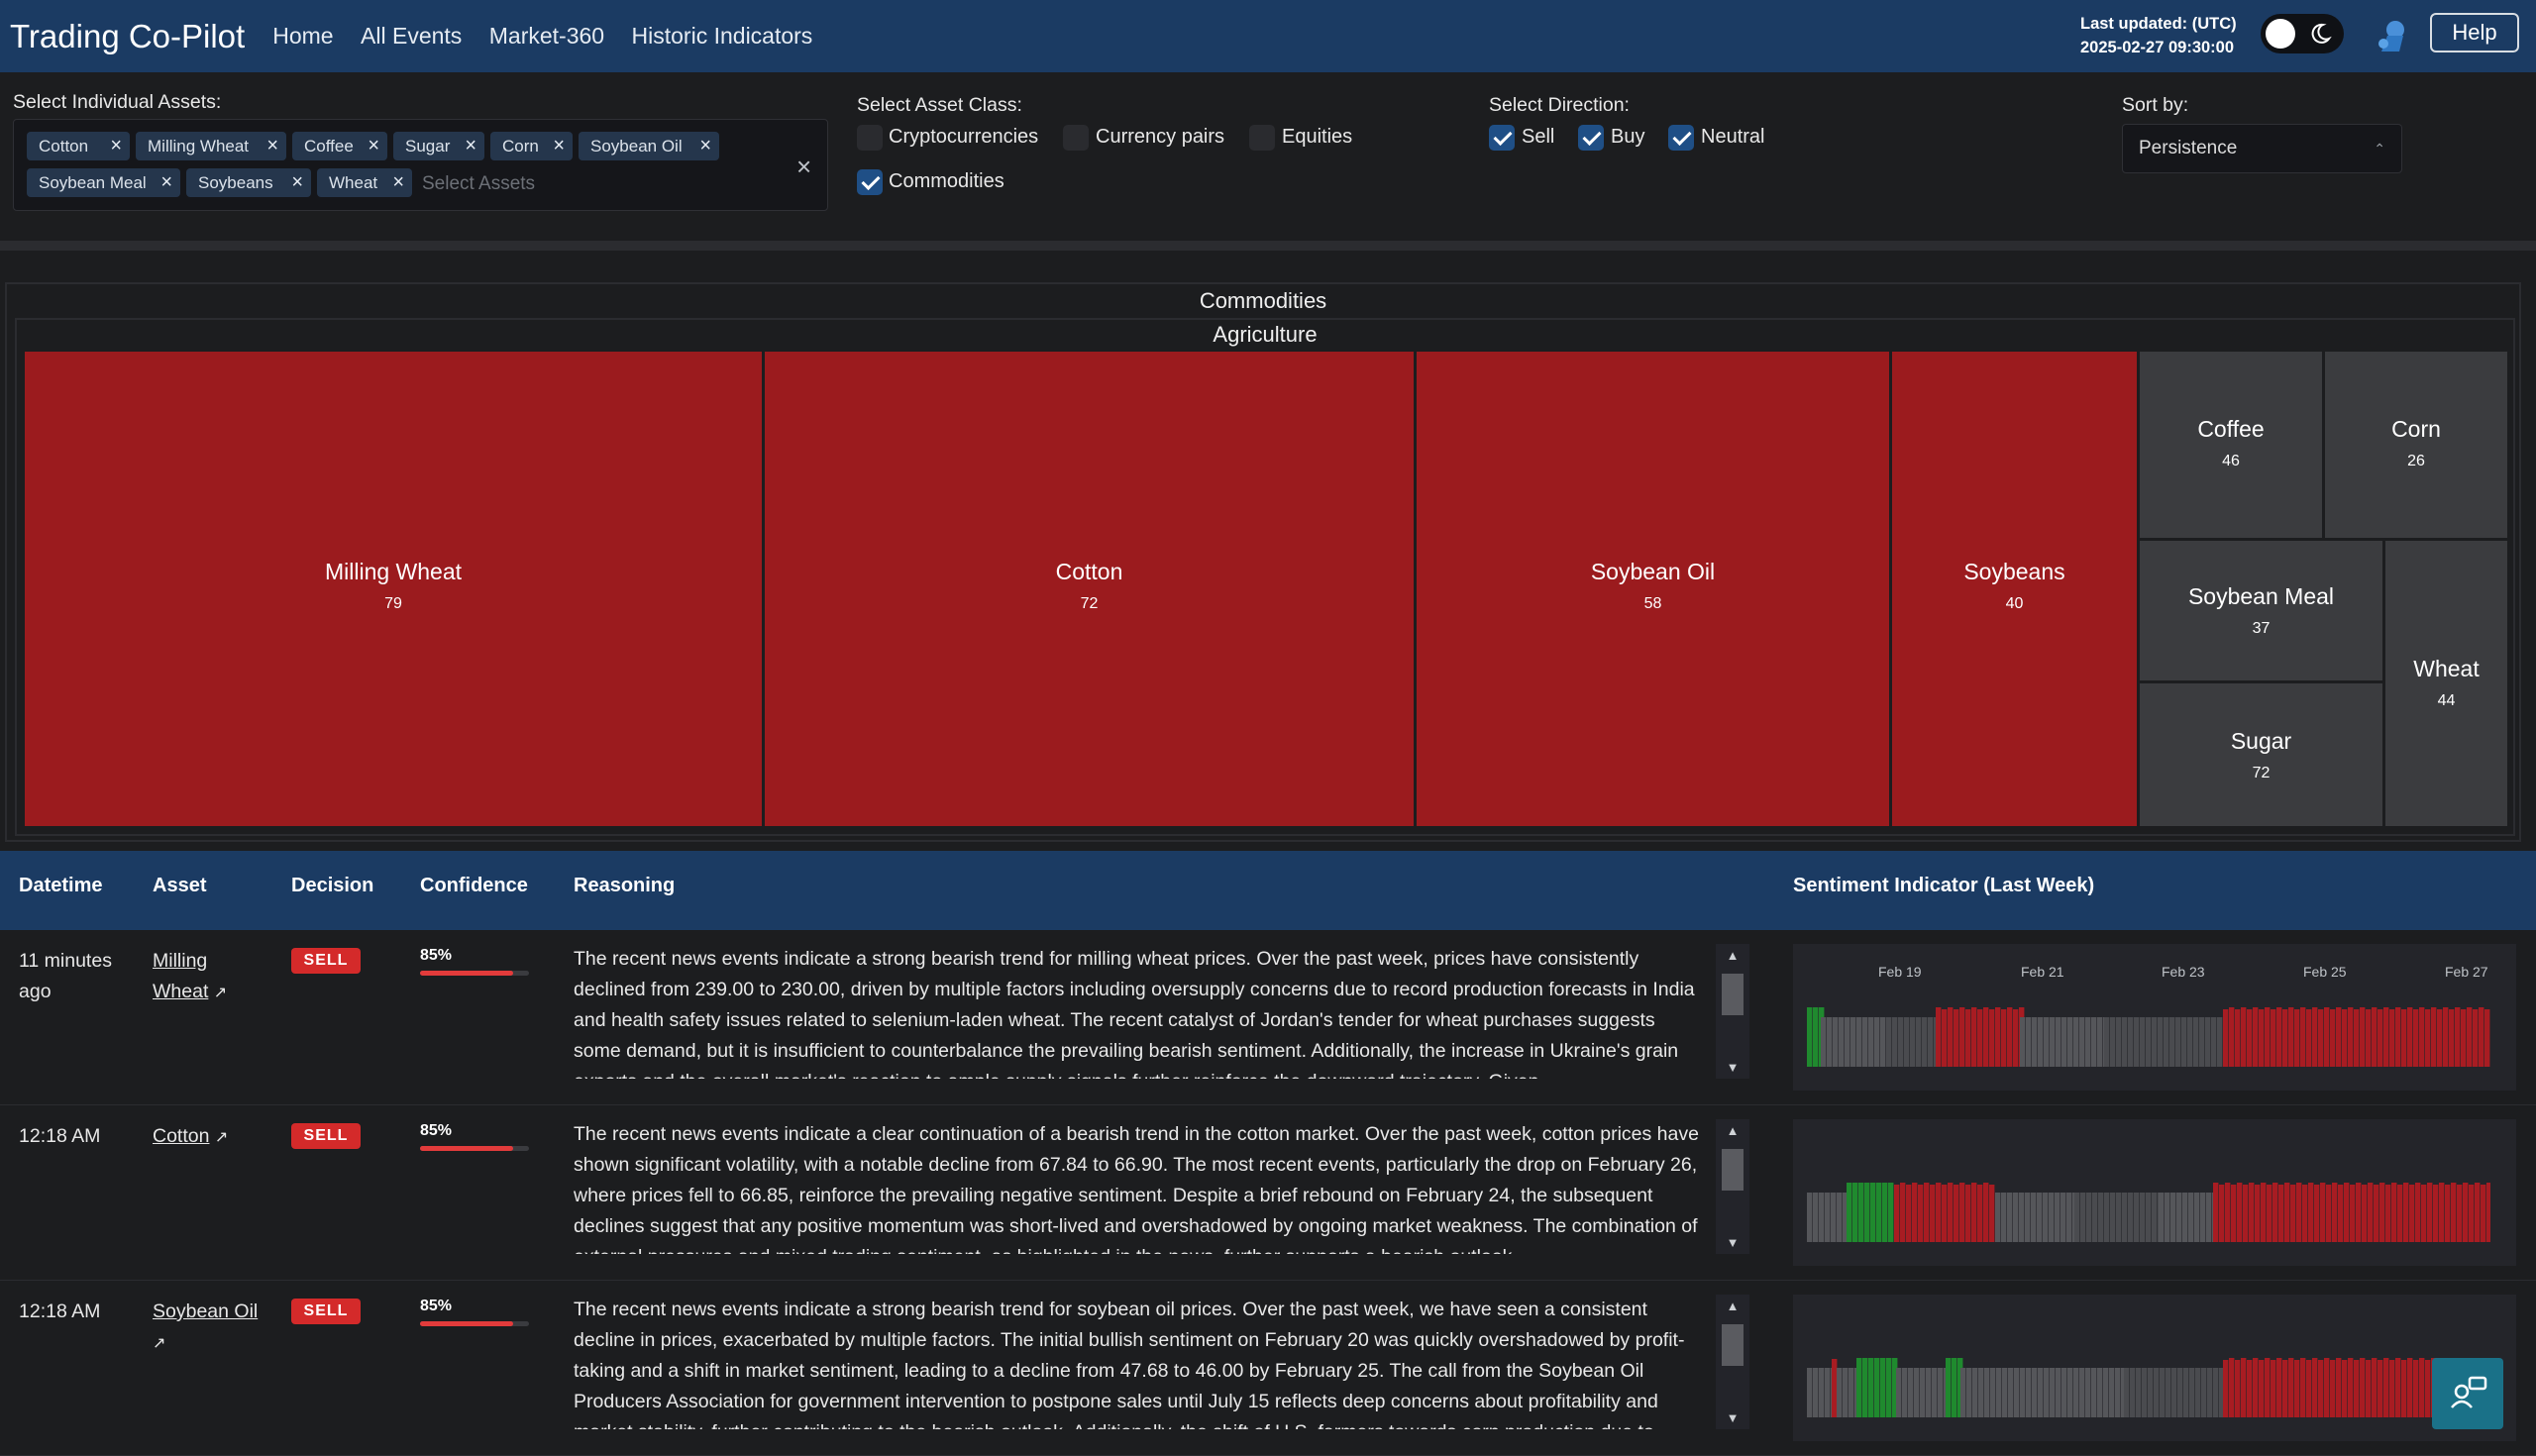  What do you see at coordinates (207, 1328) in the screenshot?
I see `row-asset: Soybean Oil ↗` at bounding box center [207, 1328].